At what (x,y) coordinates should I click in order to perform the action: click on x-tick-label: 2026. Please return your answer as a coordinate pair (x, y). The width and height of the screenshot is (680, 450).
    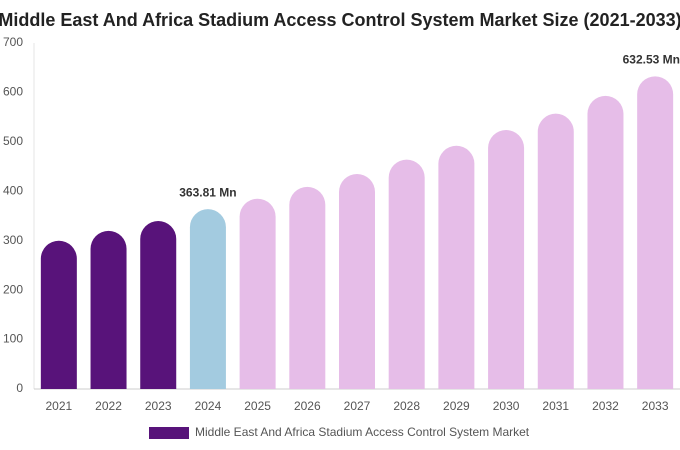
    Looking at the image, I should click on (307, 406).